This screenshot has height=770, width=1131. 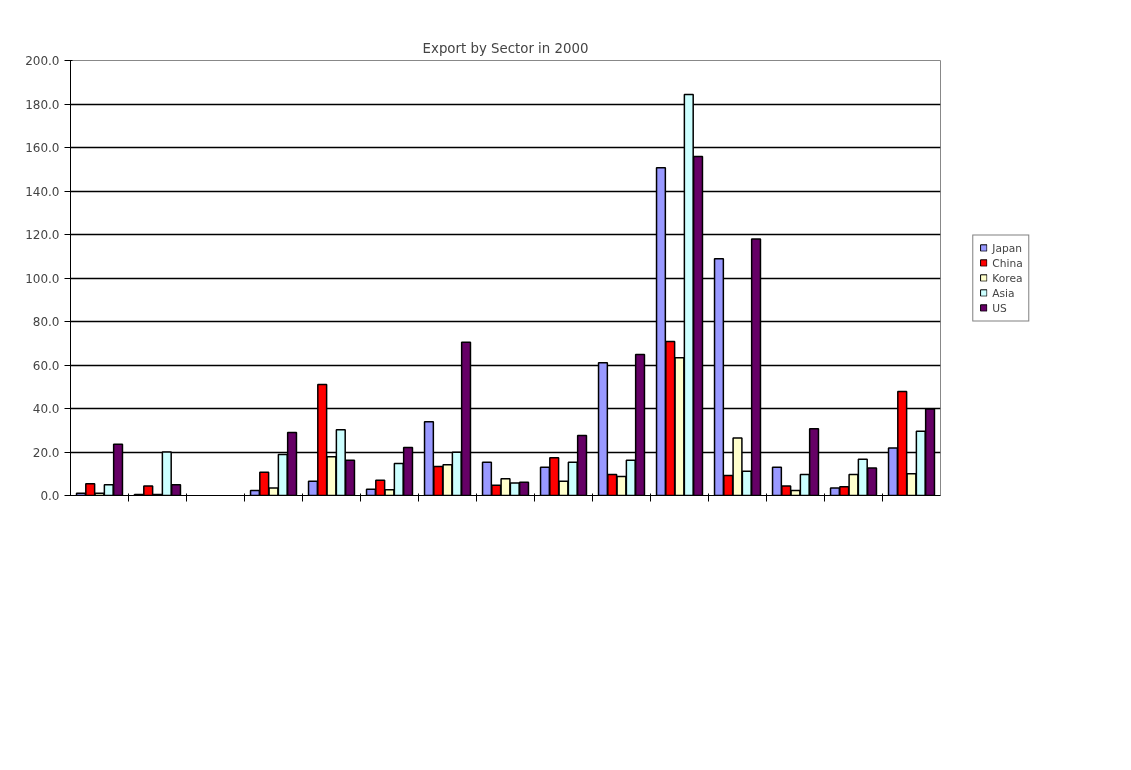 I want to click on legend-label: Korea, so click(x=1007, y=277).